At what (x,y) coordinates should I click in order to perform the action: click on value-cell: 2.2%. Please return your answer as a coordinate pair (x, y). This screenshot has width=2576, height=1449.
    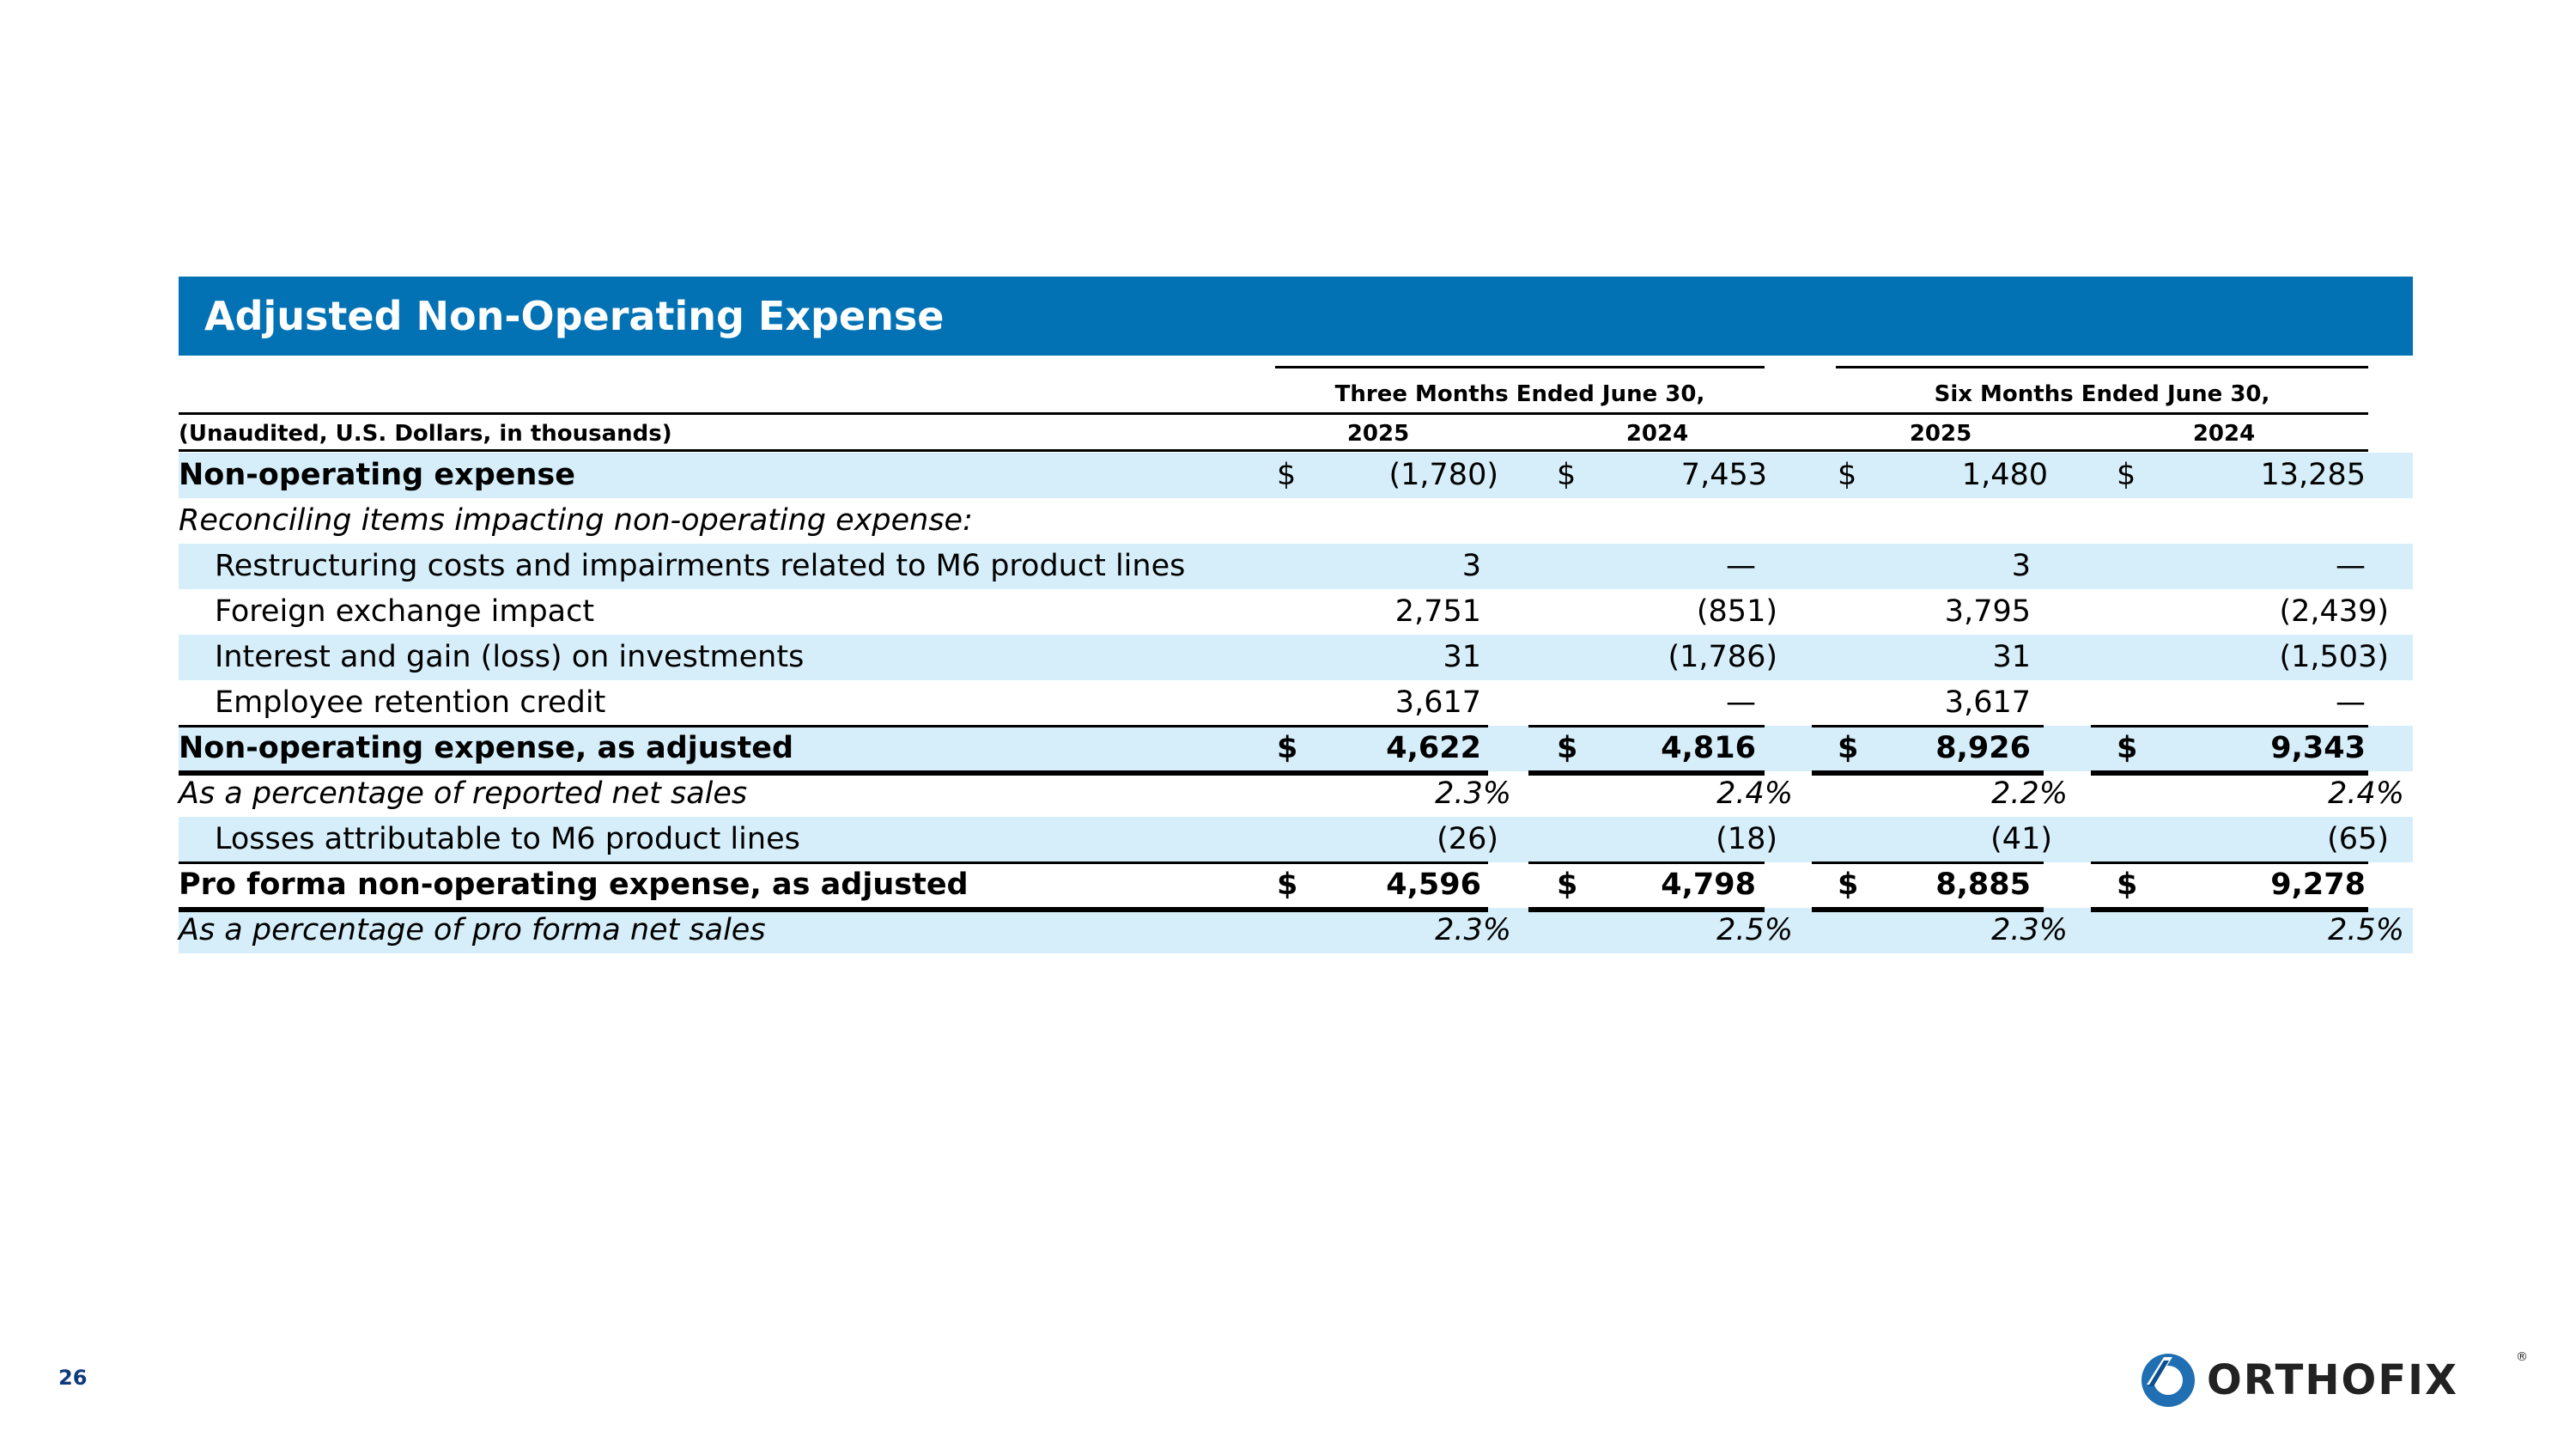
    Looking at the image, I should click on (2029, 793).